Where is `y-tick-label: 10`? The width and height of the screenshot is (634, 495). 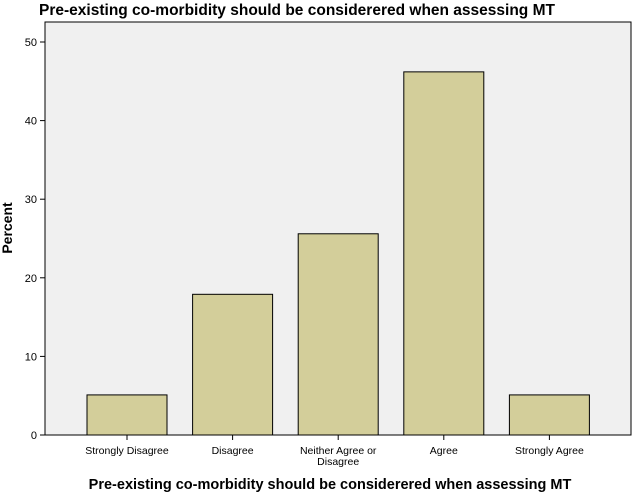 y-tick-label: 10 is located at coordinates (31, 357).